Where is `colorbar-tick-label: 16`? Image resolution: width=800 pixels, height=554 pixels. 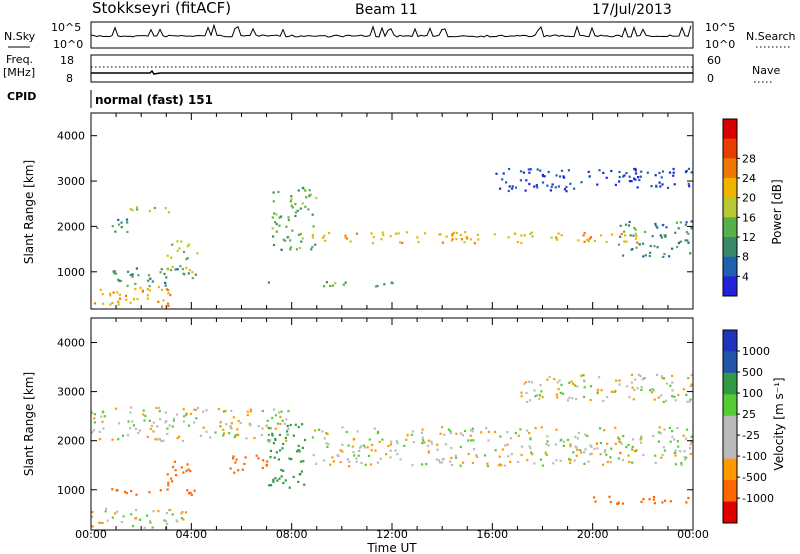 colorbar-tick-label: 16 is located at coordinates (749, 217).